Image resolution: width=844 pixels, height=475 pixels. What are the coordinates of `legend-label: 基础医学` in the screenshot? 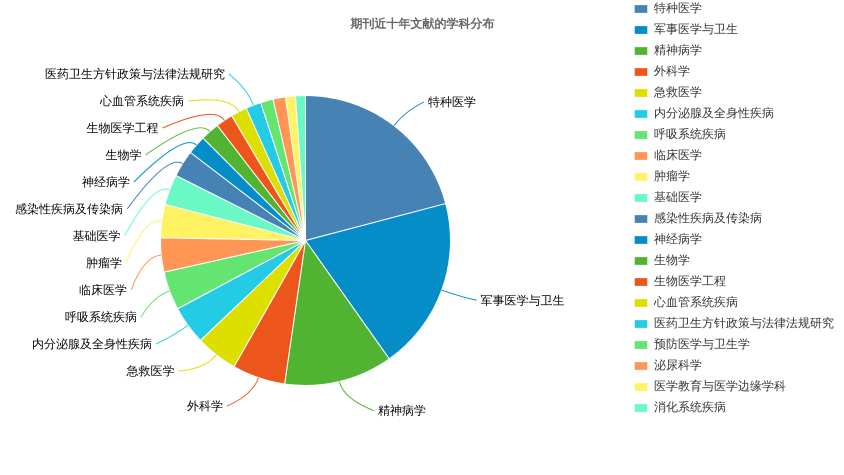 It's located at (678, 197).